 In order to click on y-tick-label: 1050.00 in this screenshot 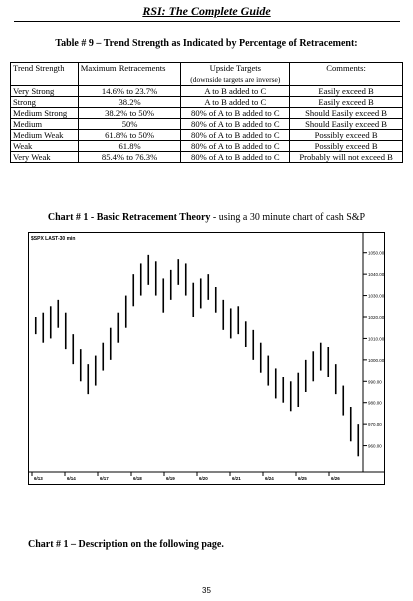, I will do `click(376, 253)`.